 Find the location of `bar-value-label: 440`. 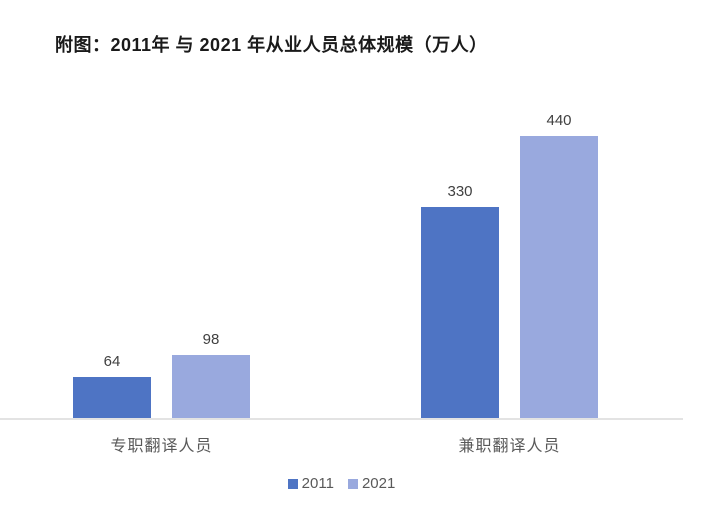

bar-value-label: 440 is located at coordinates (559, 120).